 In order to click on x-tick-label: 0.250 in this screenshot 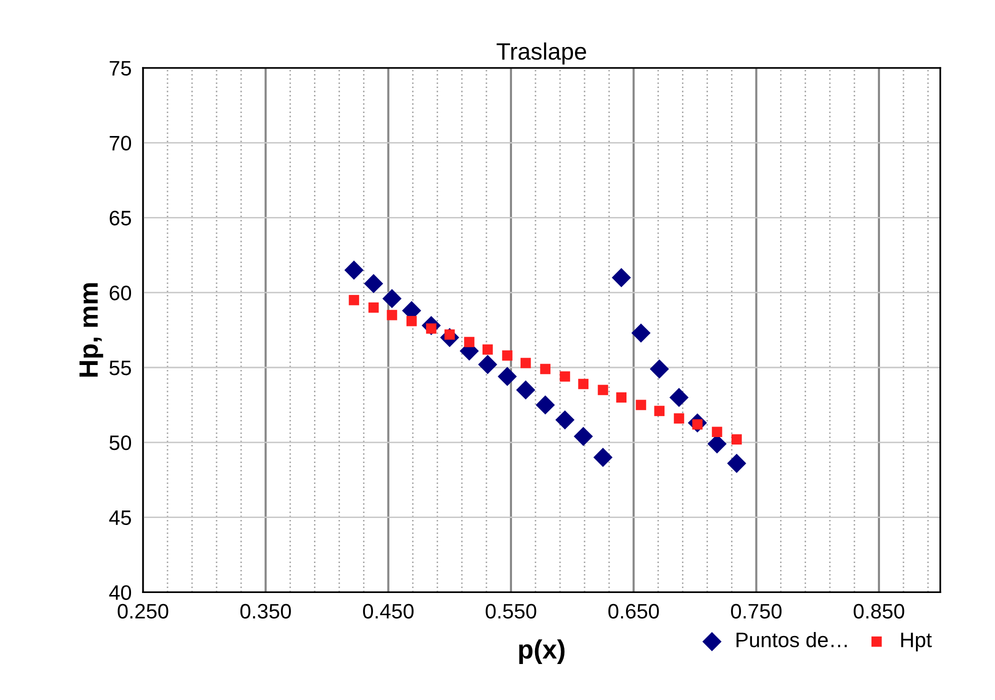, I will do `click(143, 611)`.